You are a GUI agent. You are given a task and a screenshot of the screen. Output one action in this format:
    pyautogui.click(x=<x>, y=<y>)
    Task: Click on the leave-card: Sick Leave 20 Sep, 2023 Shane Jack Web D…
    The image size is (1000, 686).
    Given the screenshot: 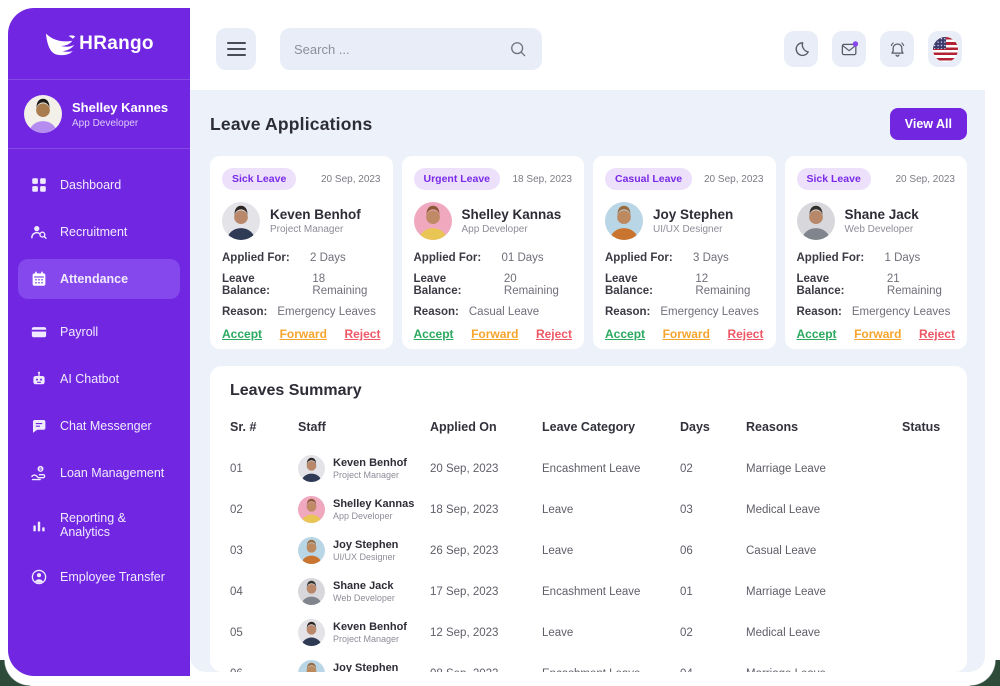 What is the action you would take?
    pyautogui.click(x=875, y=252)
    